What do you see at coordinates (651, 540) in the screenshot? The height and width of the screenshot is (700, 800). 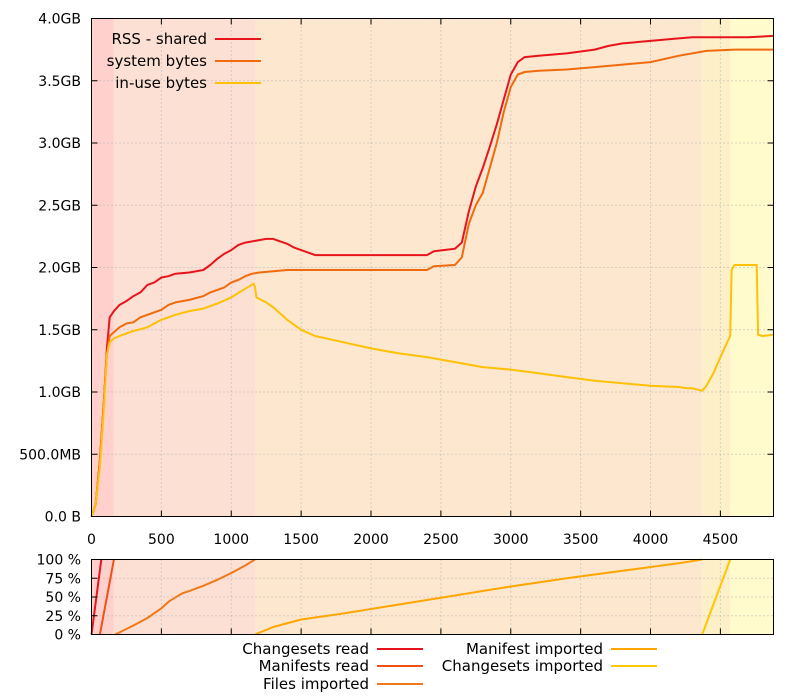 I see `x-tick-label: 4000` at bounding box center [651, 540].